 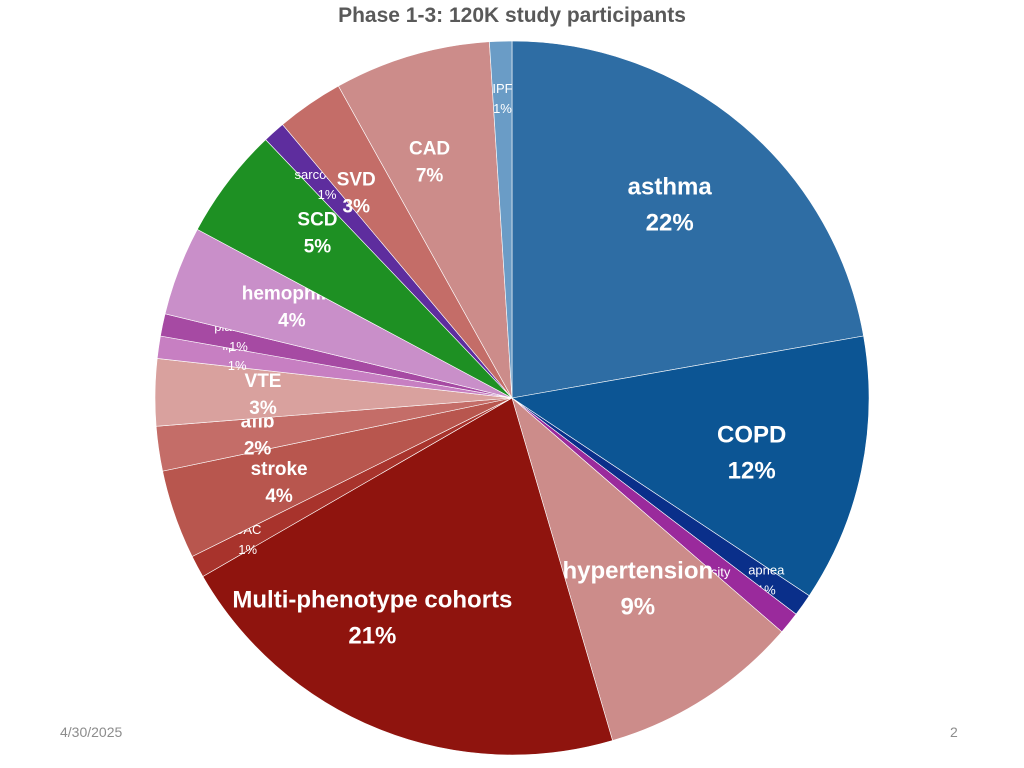 I want to click on slide-page-number: 2, so click(x=954, y=732).